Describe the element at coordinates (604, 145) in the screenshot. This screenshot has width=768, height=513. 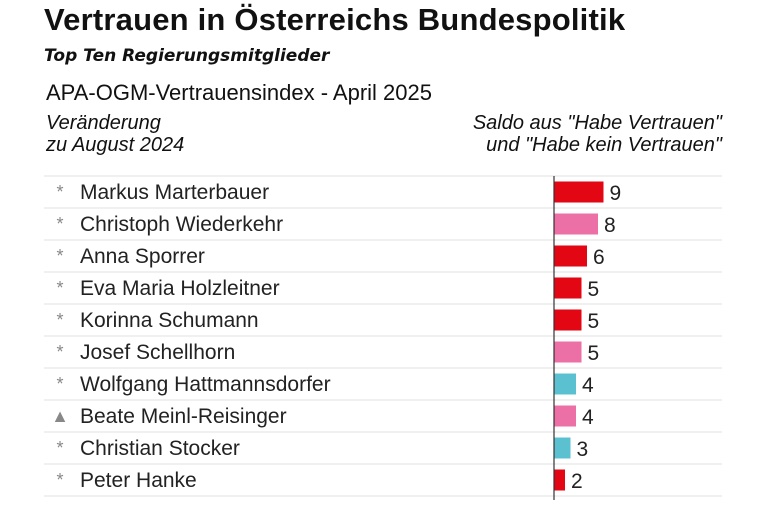
I see `saldo-header-line2: und "Habe kein Vertrauen"` at that location.